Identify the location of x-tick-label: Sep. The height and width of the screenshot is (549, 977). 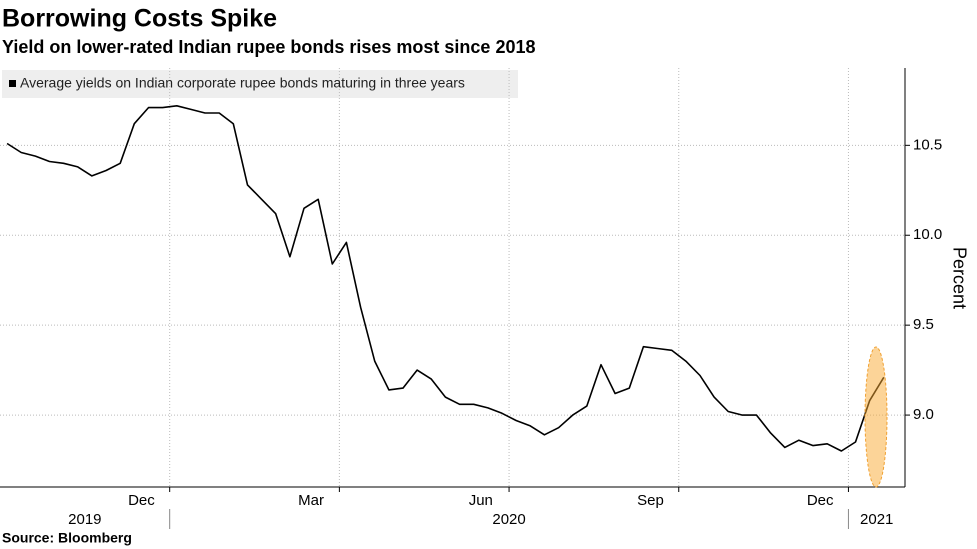
(650, 500).